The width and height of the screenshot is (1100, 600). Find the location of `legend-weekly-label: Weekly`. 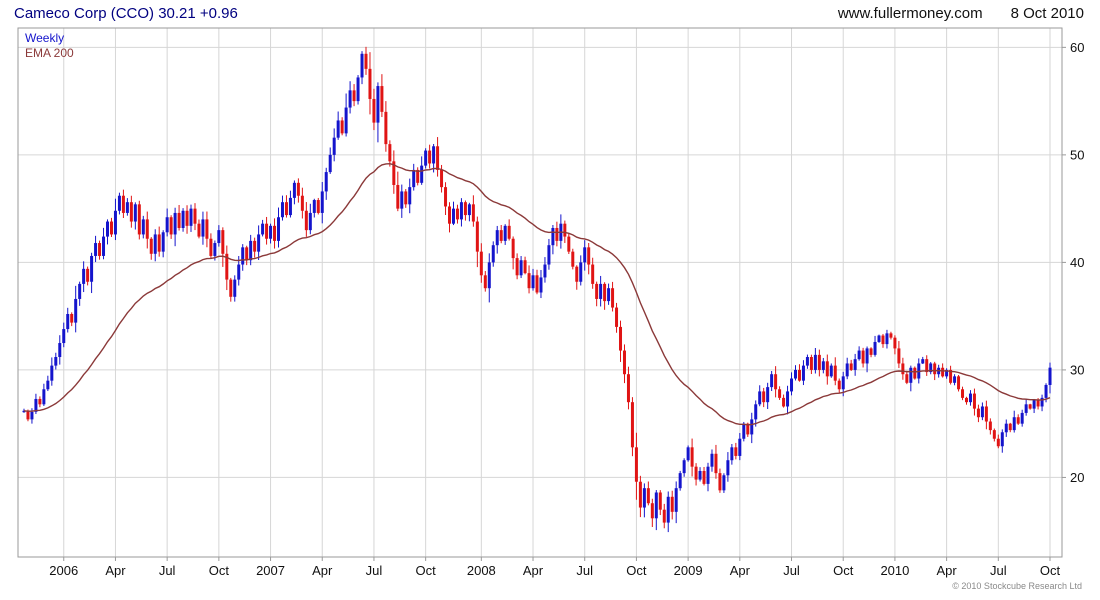

legend-weekly-label: Weekly is located at coordinates (45, 38).